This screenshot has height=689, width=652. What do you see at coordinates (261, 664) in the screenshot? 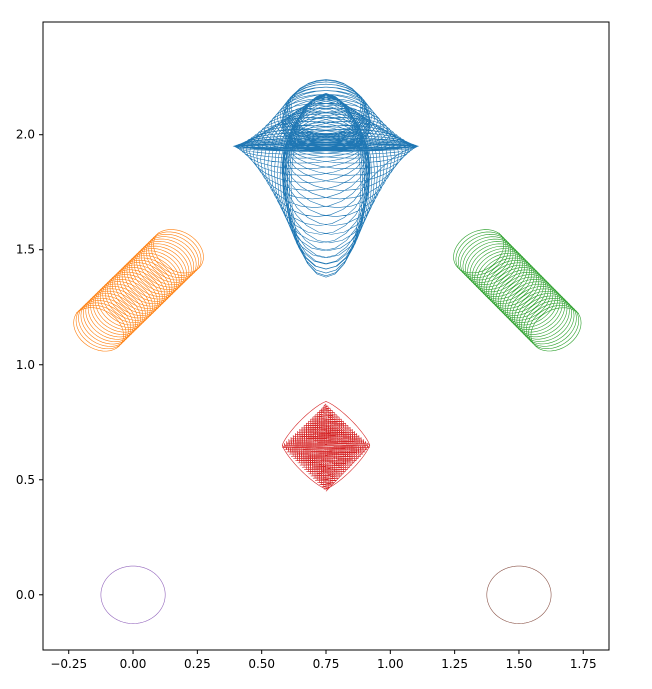
I see `x-tick-label: 0.50` at bounding box center [261, 664].